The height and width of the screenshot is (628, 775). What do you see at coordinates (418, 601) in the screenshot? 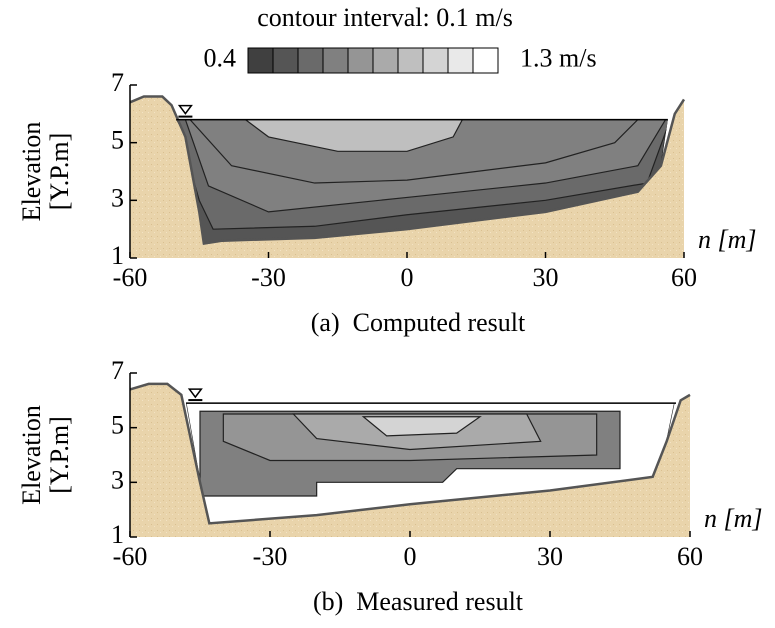
I see `caption: (b) Measured result` at bounding box center [418, 601].